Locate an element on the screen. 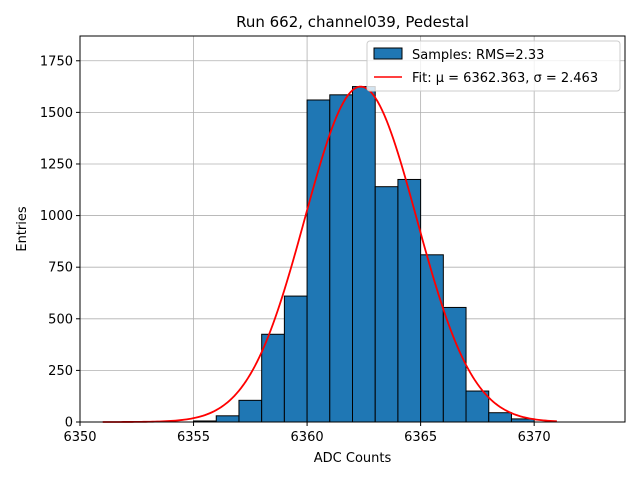 Image resolution: width=640 pixels, height=480 pixels. chart-title: Run 662, channel039, Pedestal is located at coordinates (352, 22).